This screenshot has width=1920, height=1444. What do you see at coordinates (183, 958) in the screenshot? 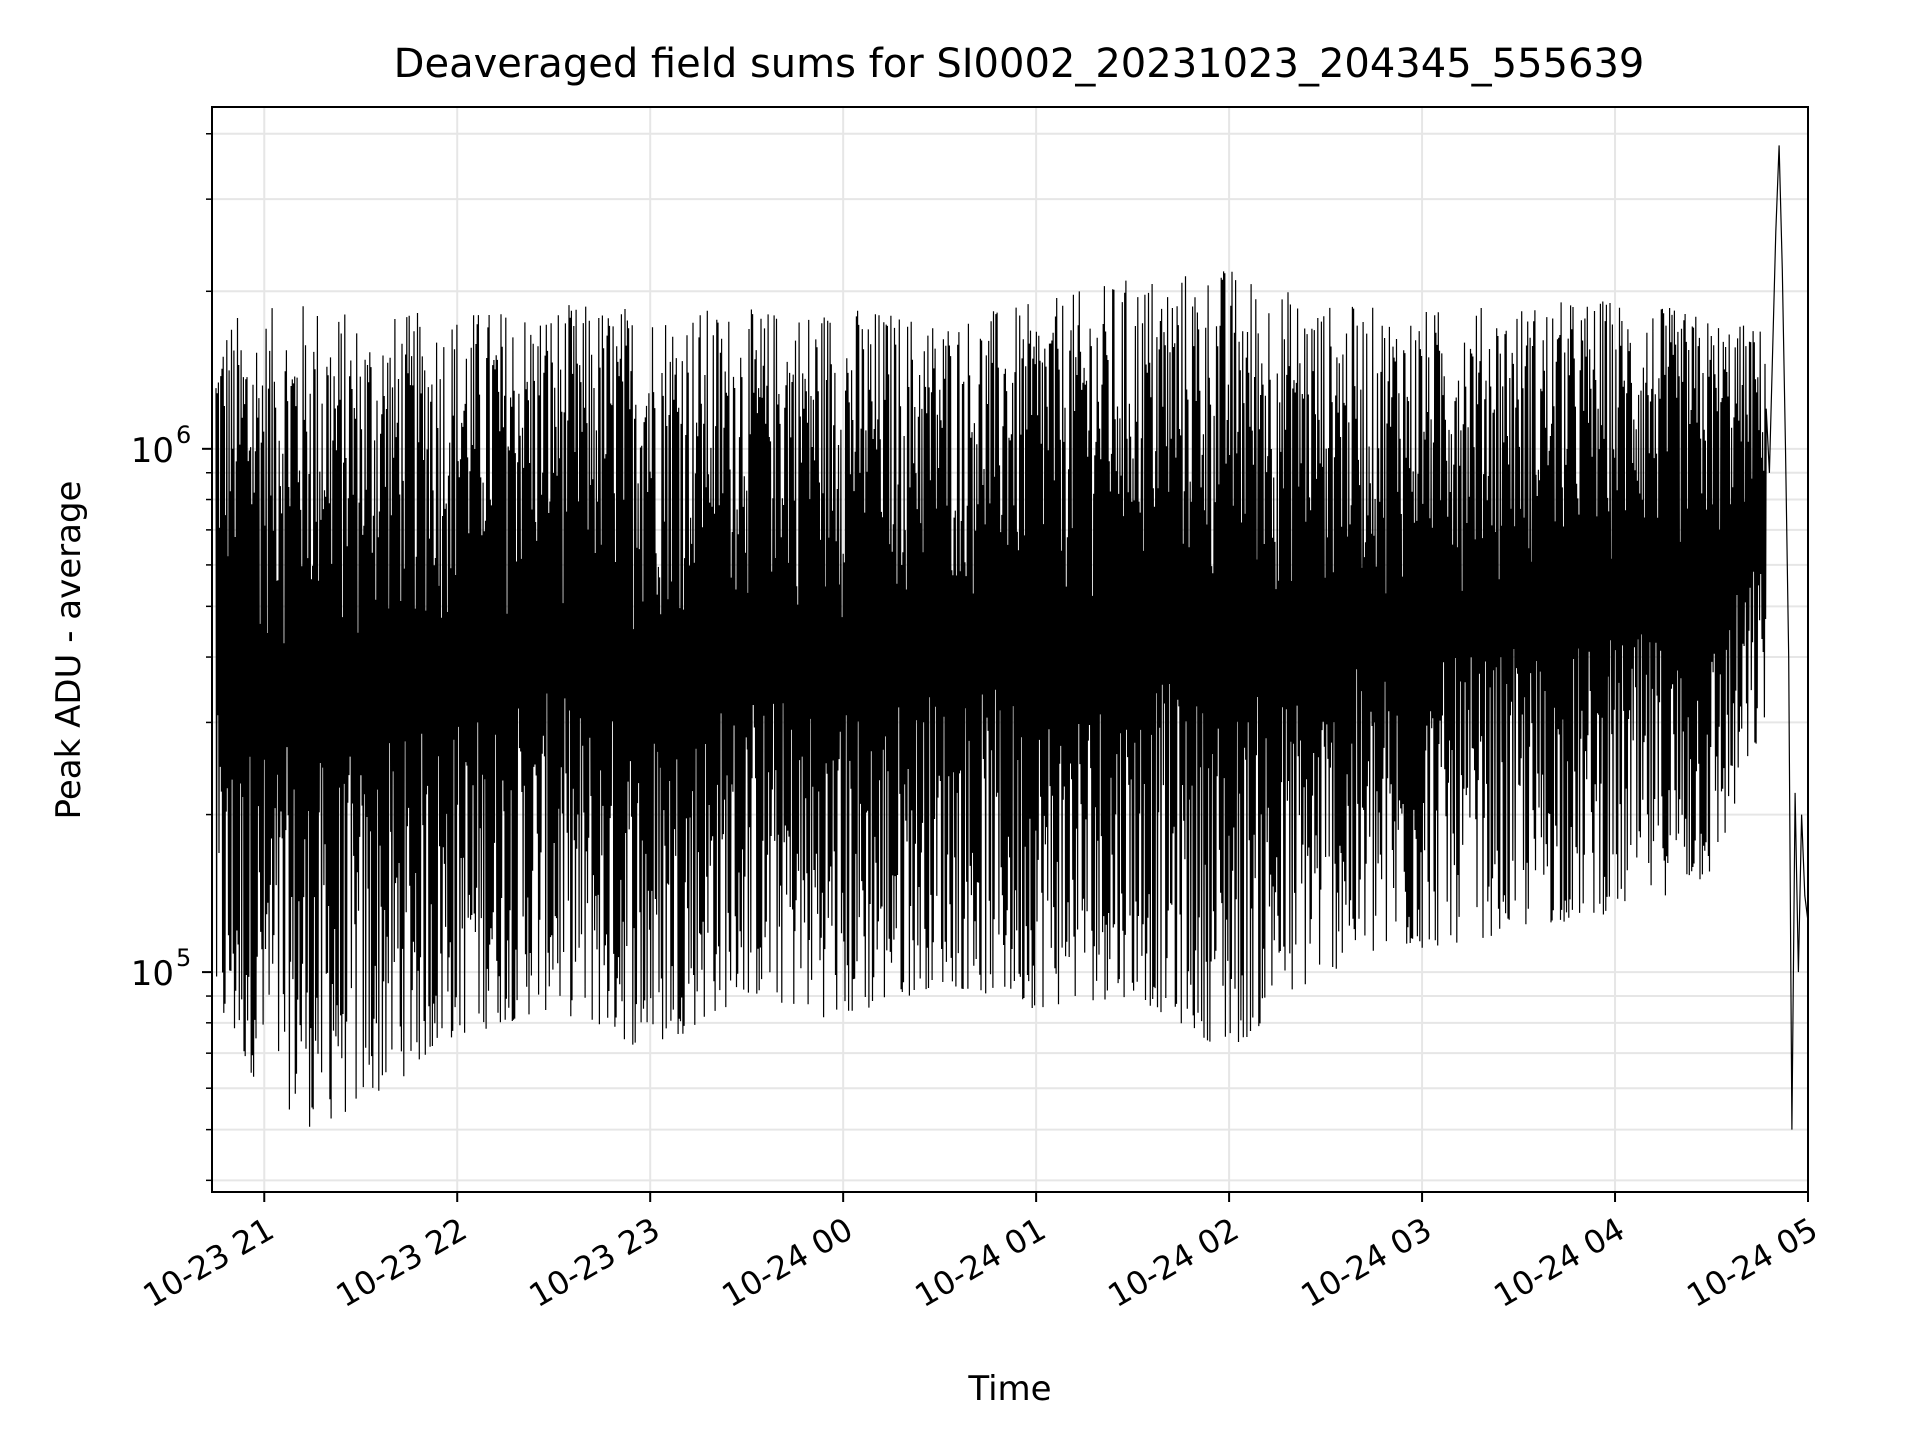
I see `y-tick-exponent: 5` at bounding box center [183, 958].